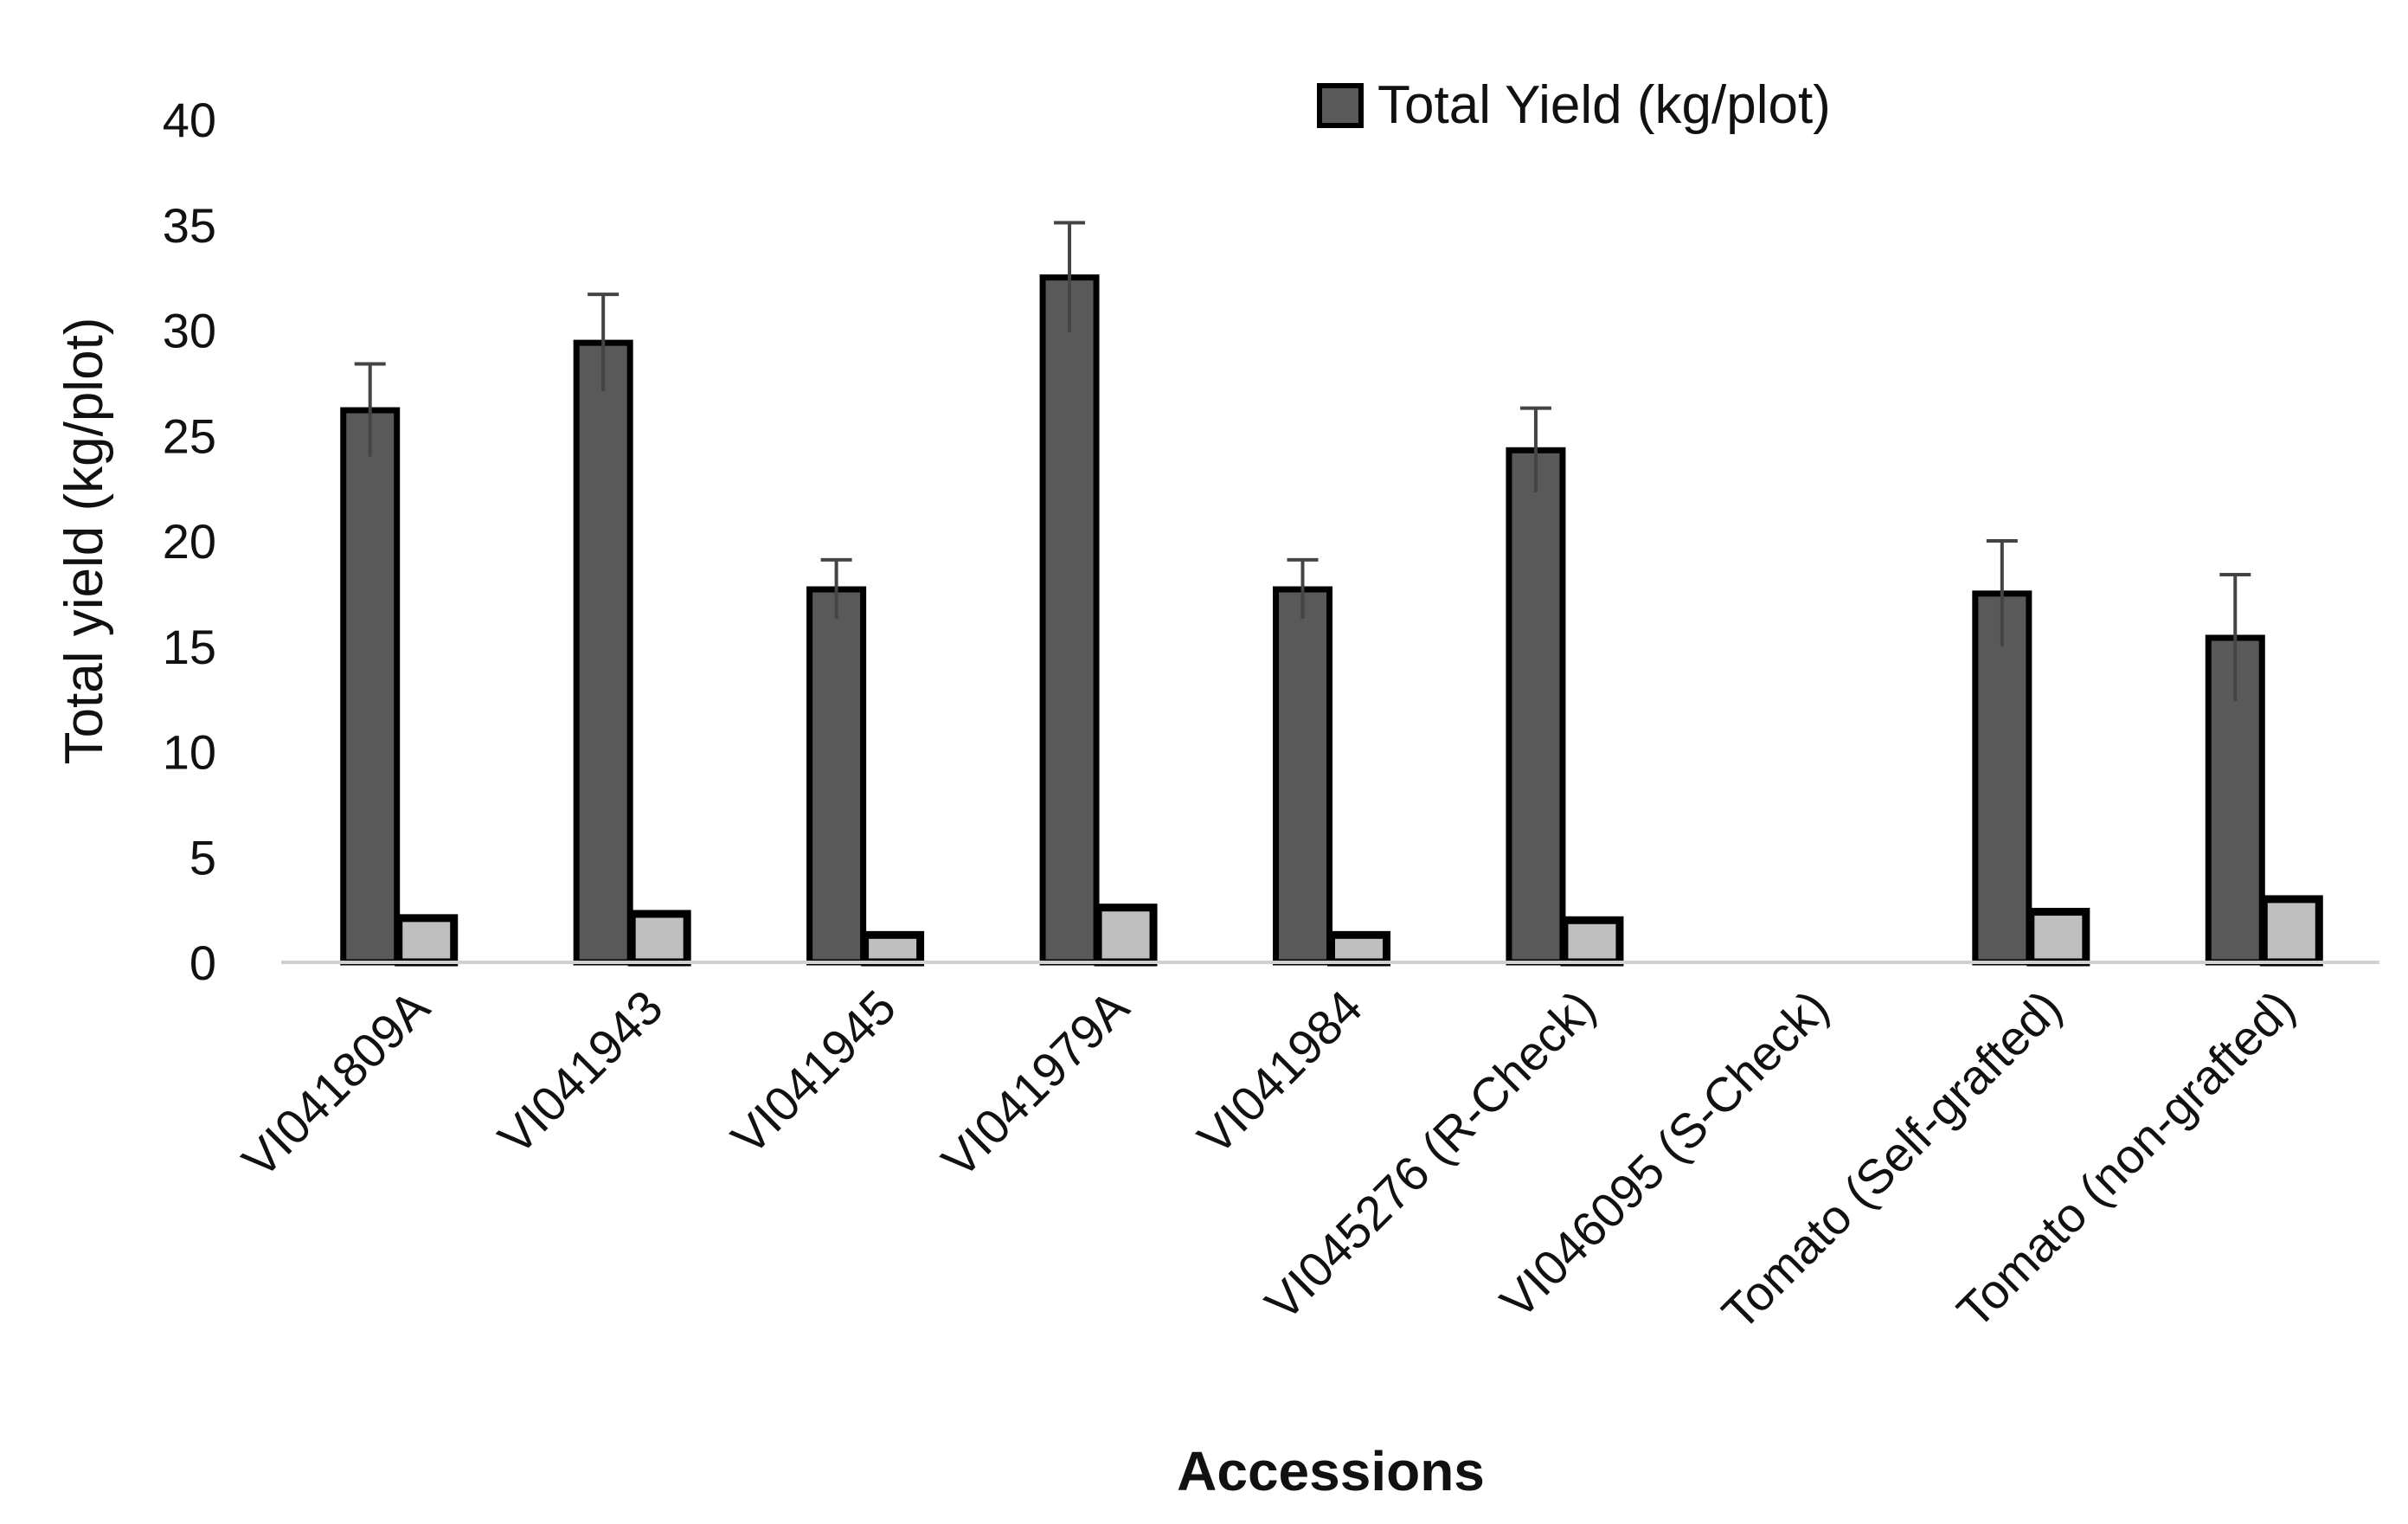 This screenshot has width=2408, height=1524. What do you see at coordinates (189, 120) in the screenshot?
I see `y-tick-label: 40` at bounding box center [189, 120].